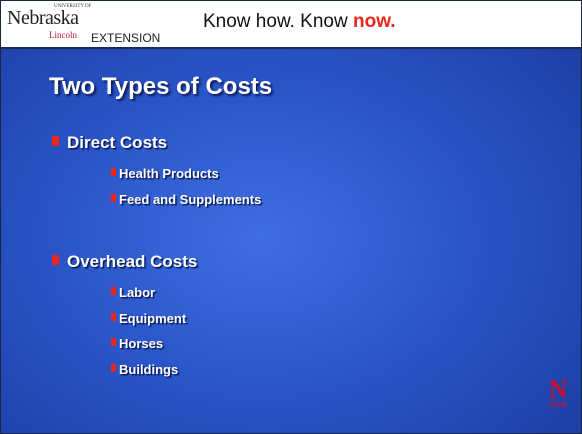 Image resolution: width=582 pixels, height=434 pixels. What do you see at coordinates (374, 21) in the screenshot?
I see `slogan-emphasis: now.` at bounding box center [374, 21].